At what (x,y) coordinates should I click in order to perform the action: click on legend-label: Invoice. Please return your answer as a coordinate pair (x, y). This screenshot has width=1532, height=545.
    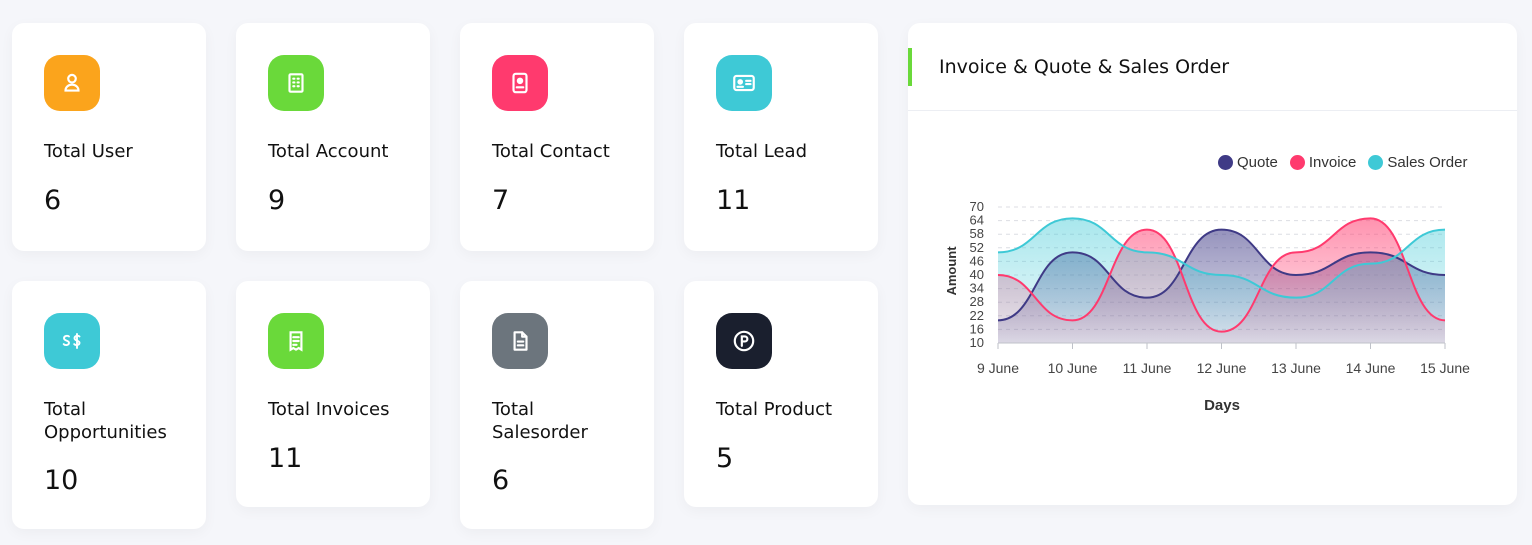
    Looking at the image, I should click on (1332, 162).